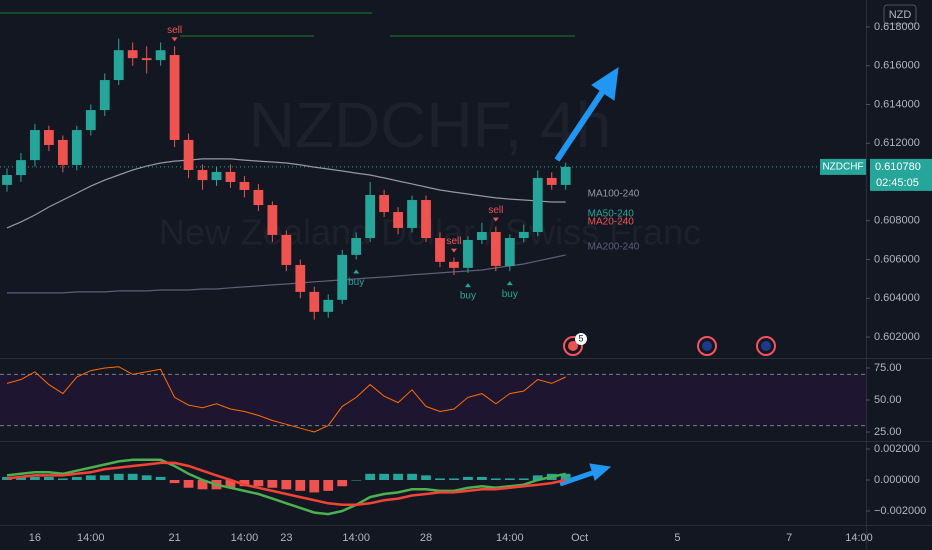 This screenshot has height=550, width=932. I want to click on y-tick-label: 0.614000, so click(897, 104).